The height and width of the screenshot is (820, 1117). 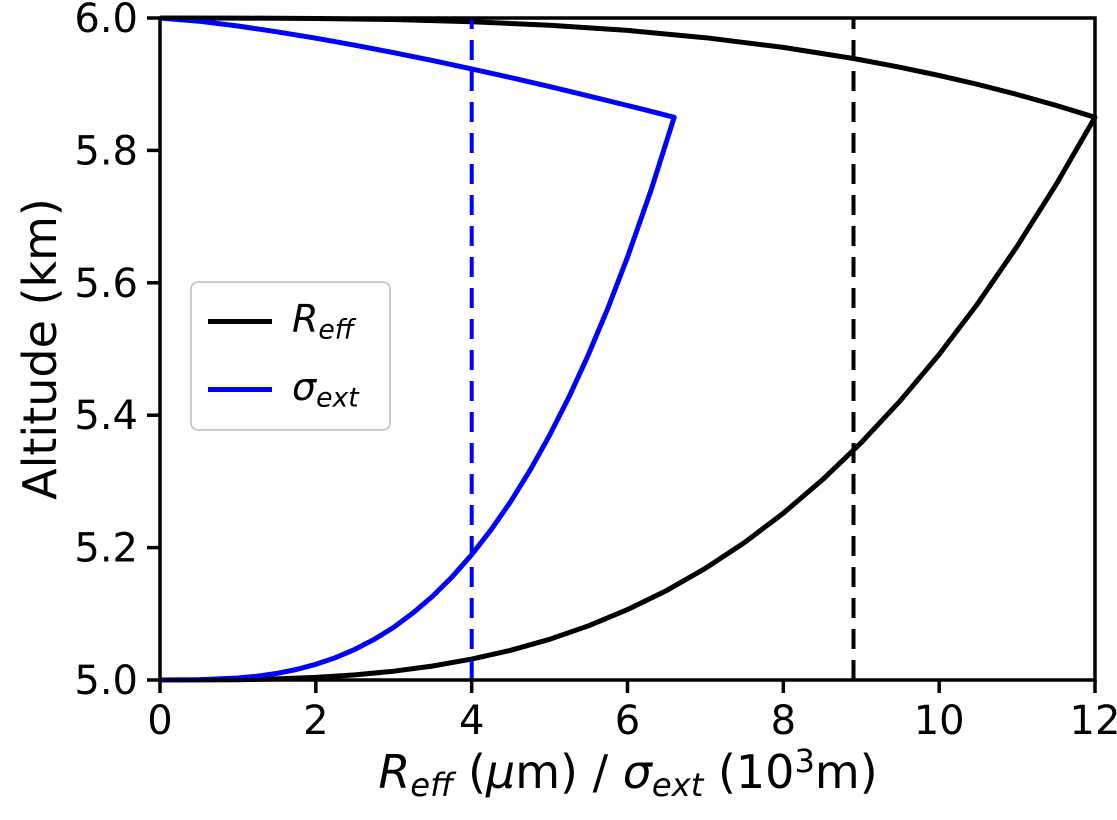 I want to click on y-tick-label: 5.0, so click(x=106, y=681).